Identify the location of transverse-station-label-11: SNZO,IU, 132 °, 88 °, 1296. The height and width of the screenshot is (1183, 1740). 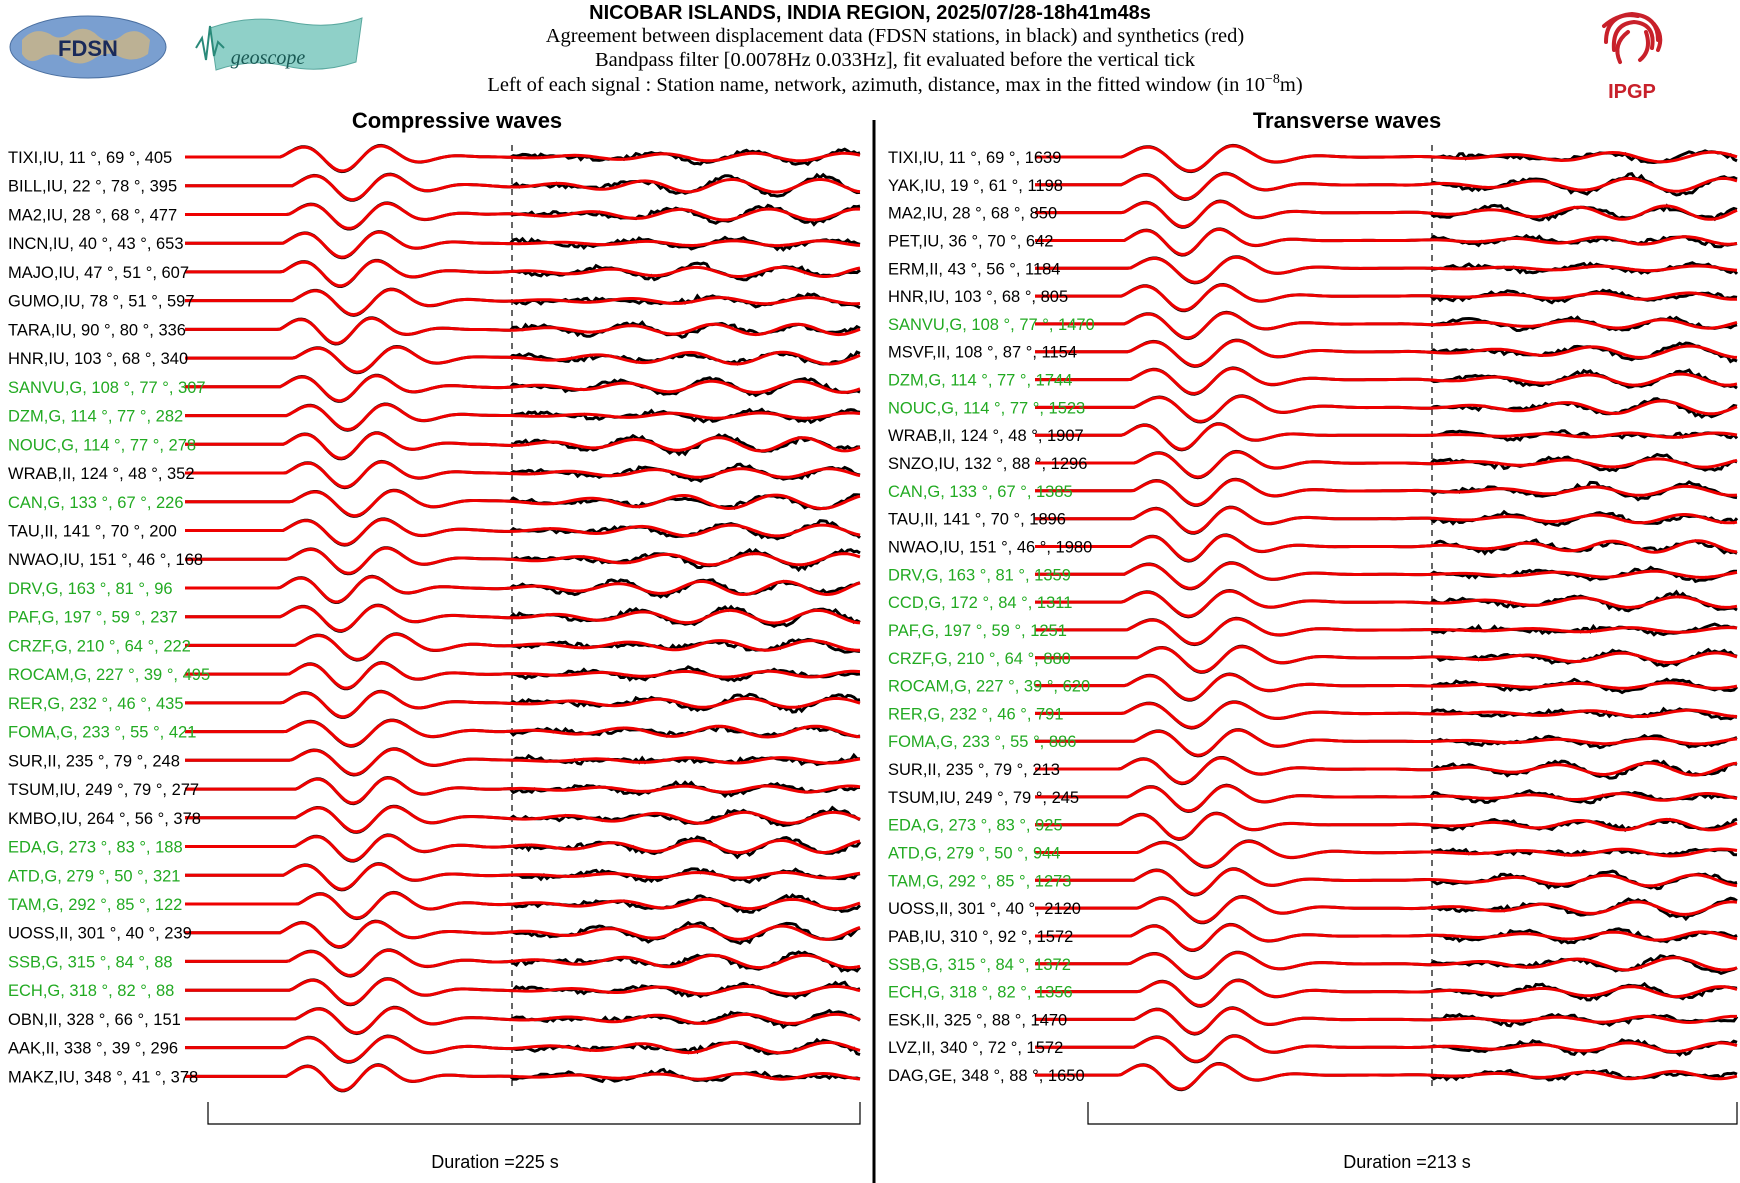
(987, 464).